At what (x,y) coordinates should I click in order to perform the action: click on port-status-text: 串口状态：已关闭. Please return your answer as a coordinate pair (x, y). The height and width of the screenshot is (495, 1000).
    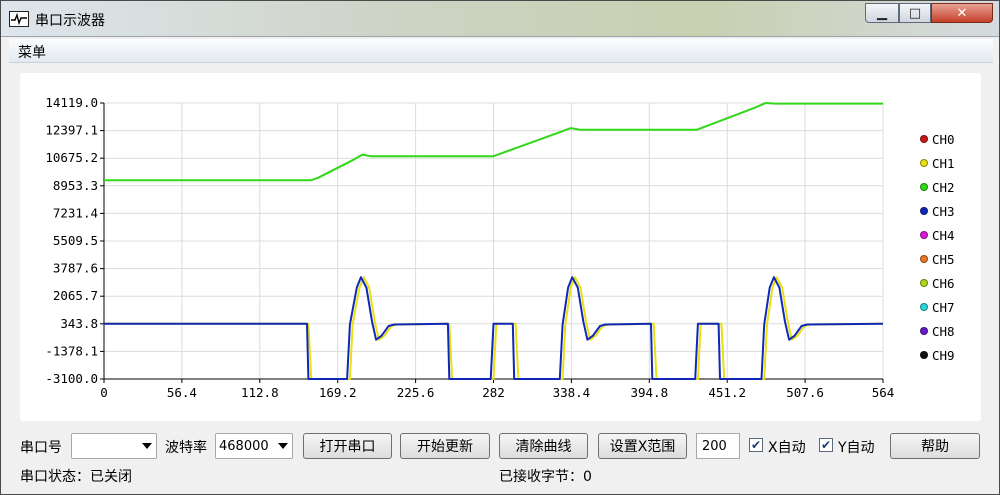
    Looking at the image, I should click on (76, 477).